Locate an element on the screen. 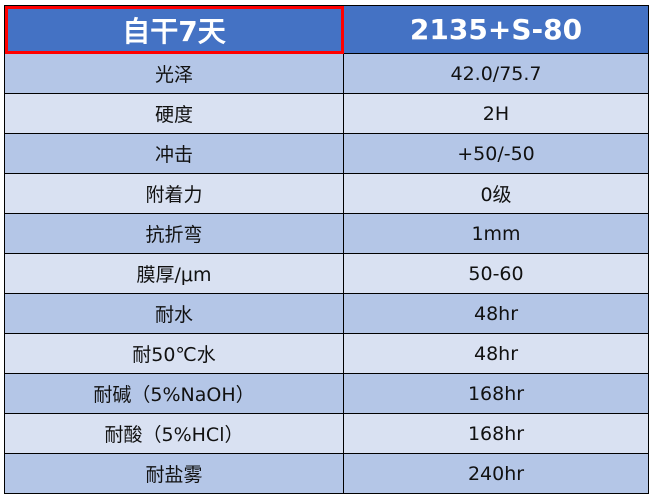  property-name-cell: 耐酸（5%HCl） is located at coordinates (174, 433).